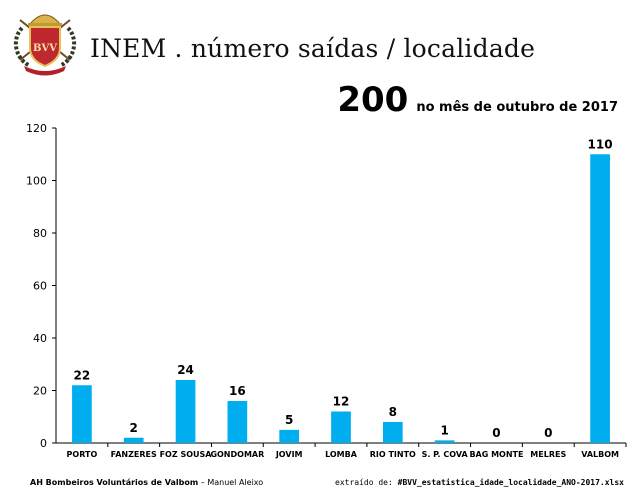 This screenshot has height=495, width=640. Describe the element at coordinates (517, 107) in the screenshot. I see `total-label: no mês de outubro de 2017` at that location.